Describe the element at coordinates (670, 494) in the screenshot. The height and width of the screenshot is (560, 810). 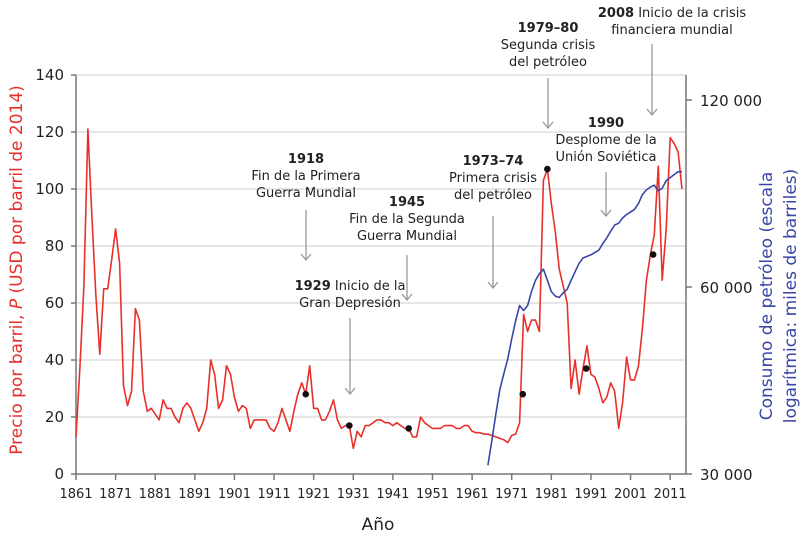
I see `x-tick-label: 2011` at that location.